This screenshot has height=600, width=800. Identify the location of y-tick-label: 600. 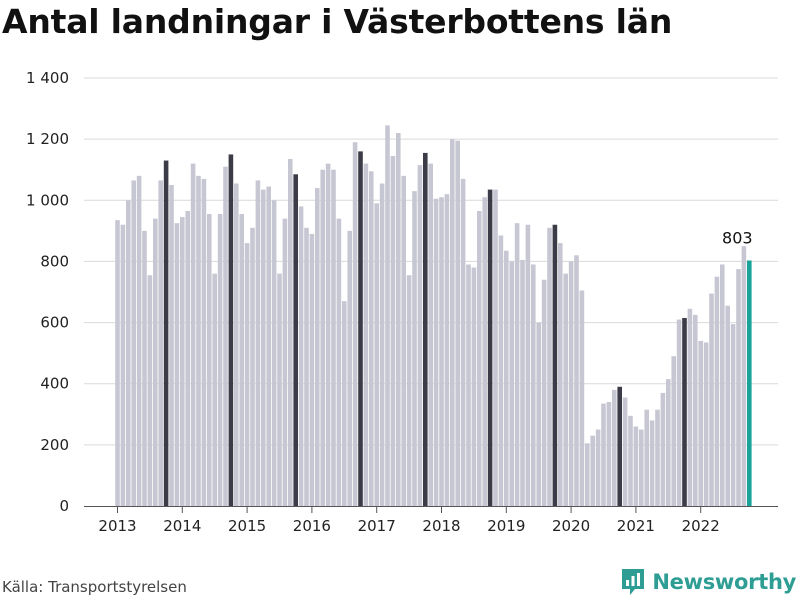
(54, 323).